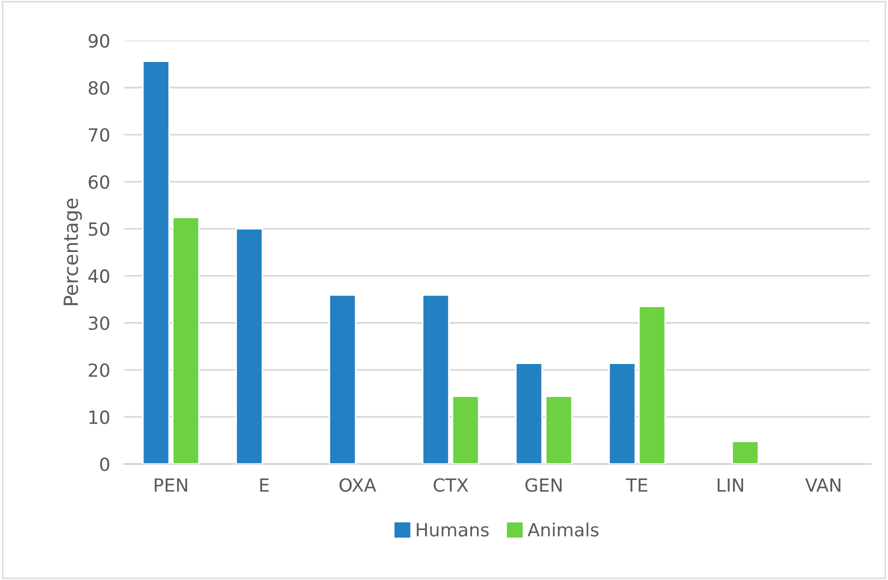  I want to click on y-axis-title: Percentage, so click(73, 252).